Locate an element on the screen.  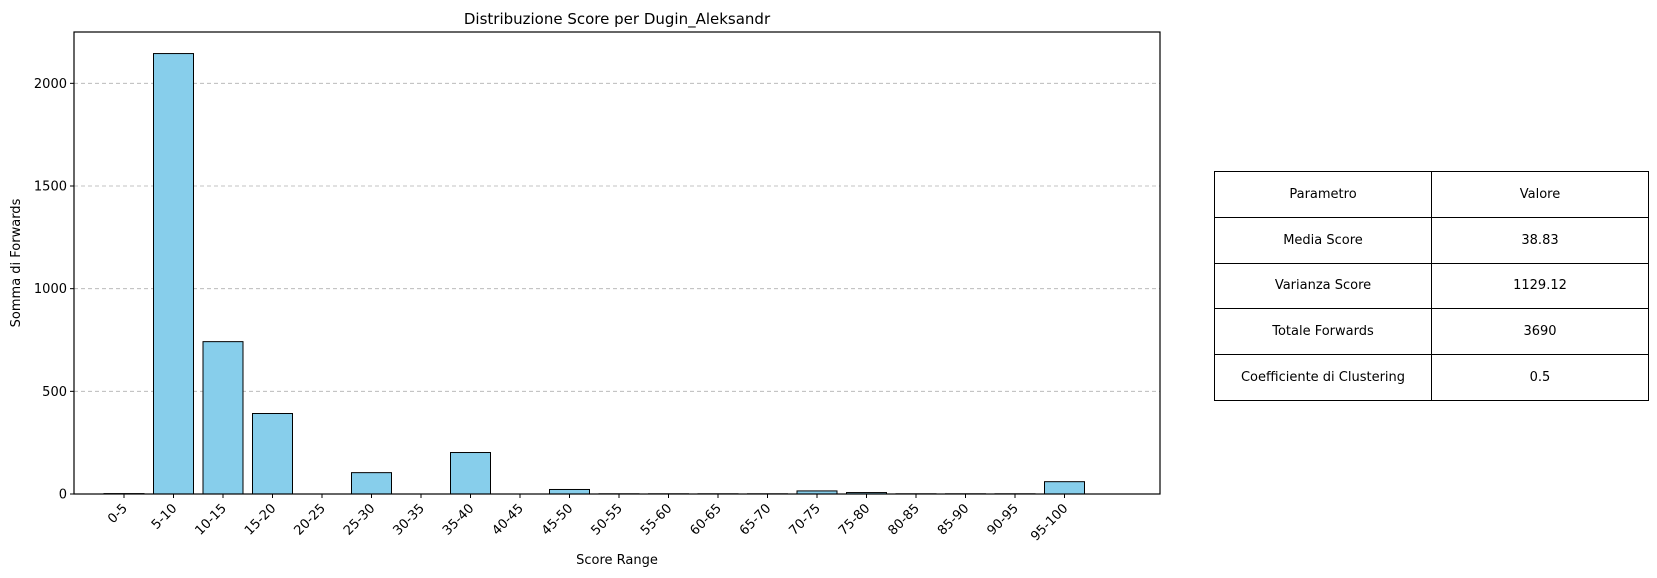
x-tick-label: 95-100 is located at coordinates (1049, 522).